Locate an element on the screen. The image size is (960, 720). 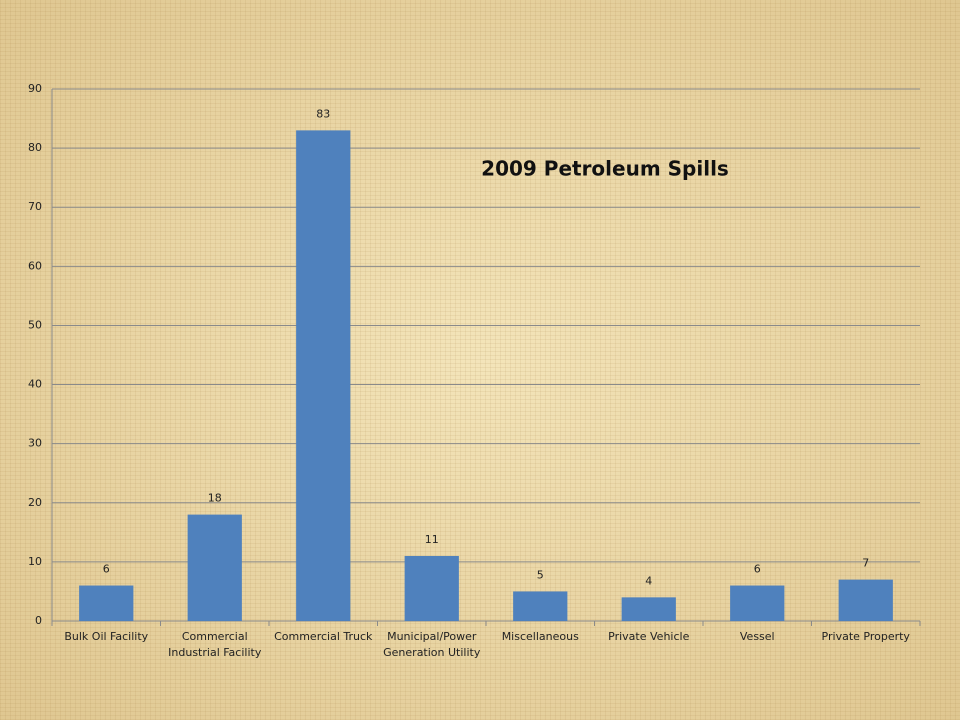
x-tick-label: Vessel is located at coordinates (757, 636).